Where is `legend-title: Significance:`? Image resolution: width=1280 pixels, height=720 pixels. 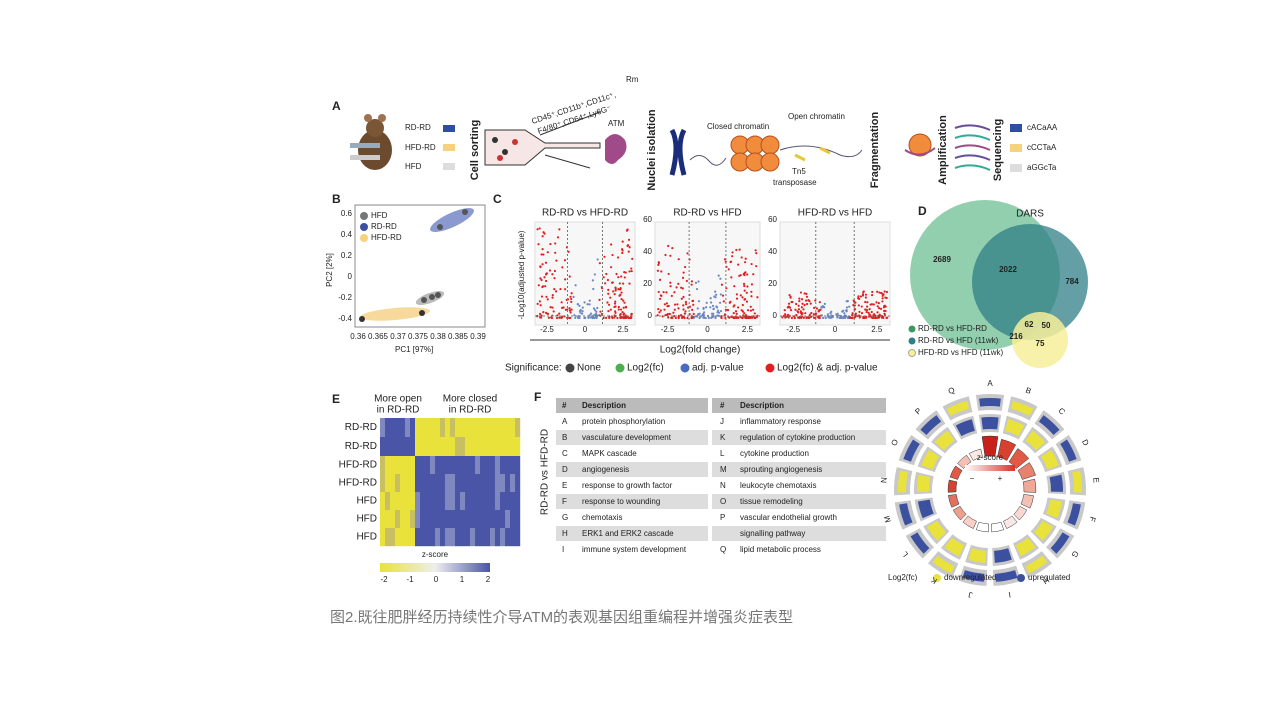
legend-title: Significance: is located at coordinates (533, 368).